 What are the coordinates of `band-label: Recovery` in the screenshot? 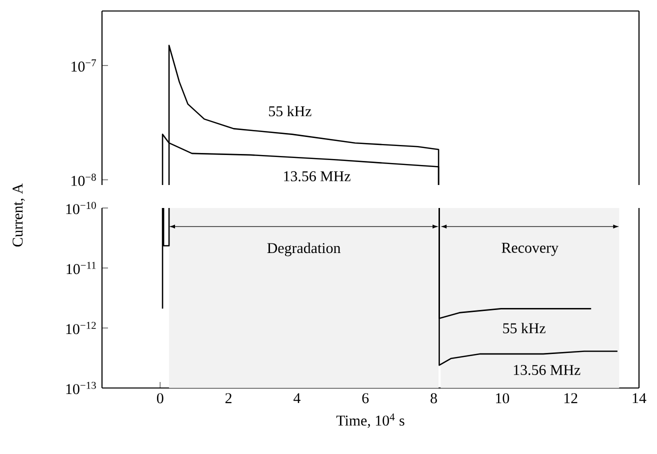 It's located at (530, 249).